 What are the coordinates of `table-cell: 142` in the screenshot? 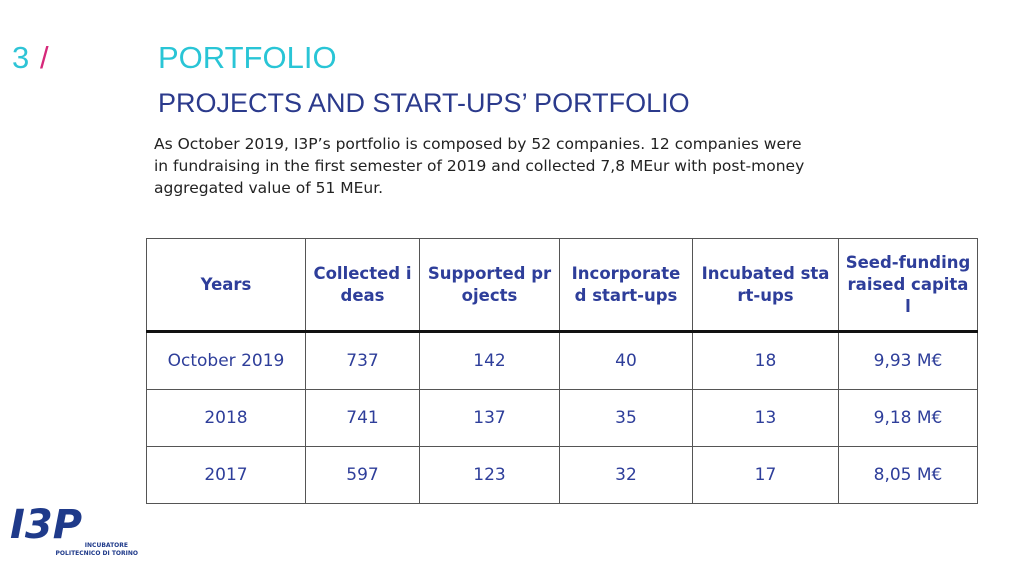 It's located at (489, 360).